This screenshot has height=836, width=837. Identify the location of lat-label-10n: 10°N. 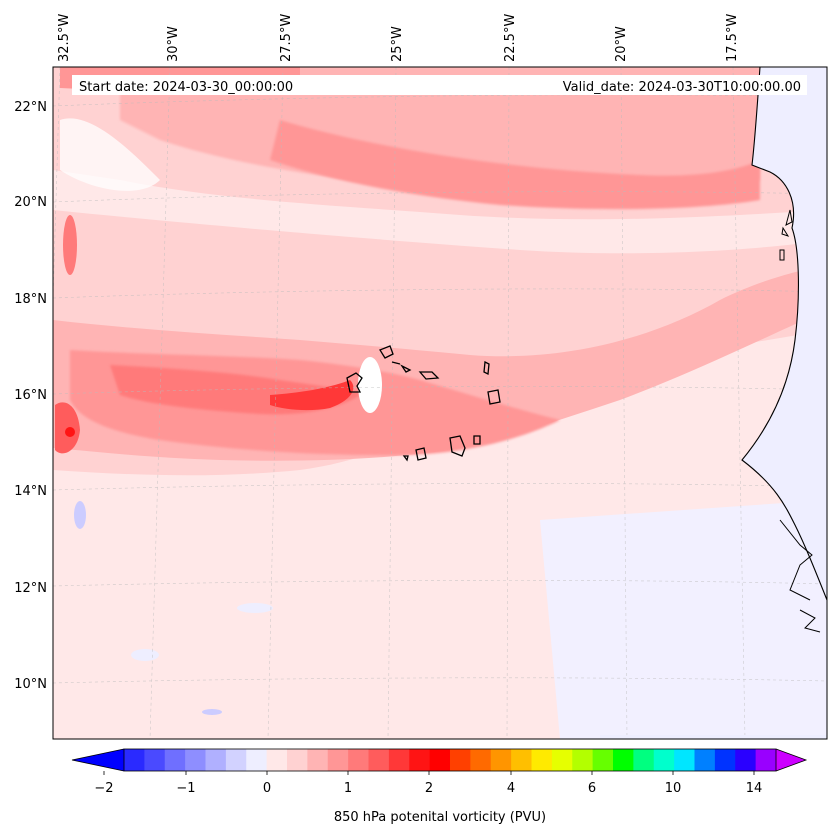
(30, 684).